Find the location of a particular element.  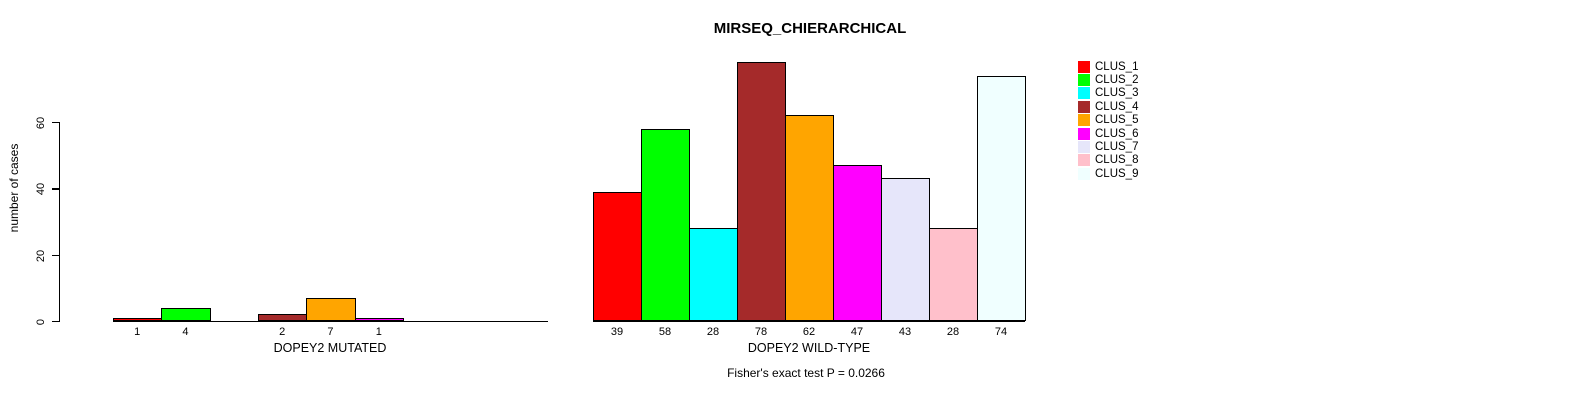

bar-value-label: 39 is located at coordinates (617, 332).